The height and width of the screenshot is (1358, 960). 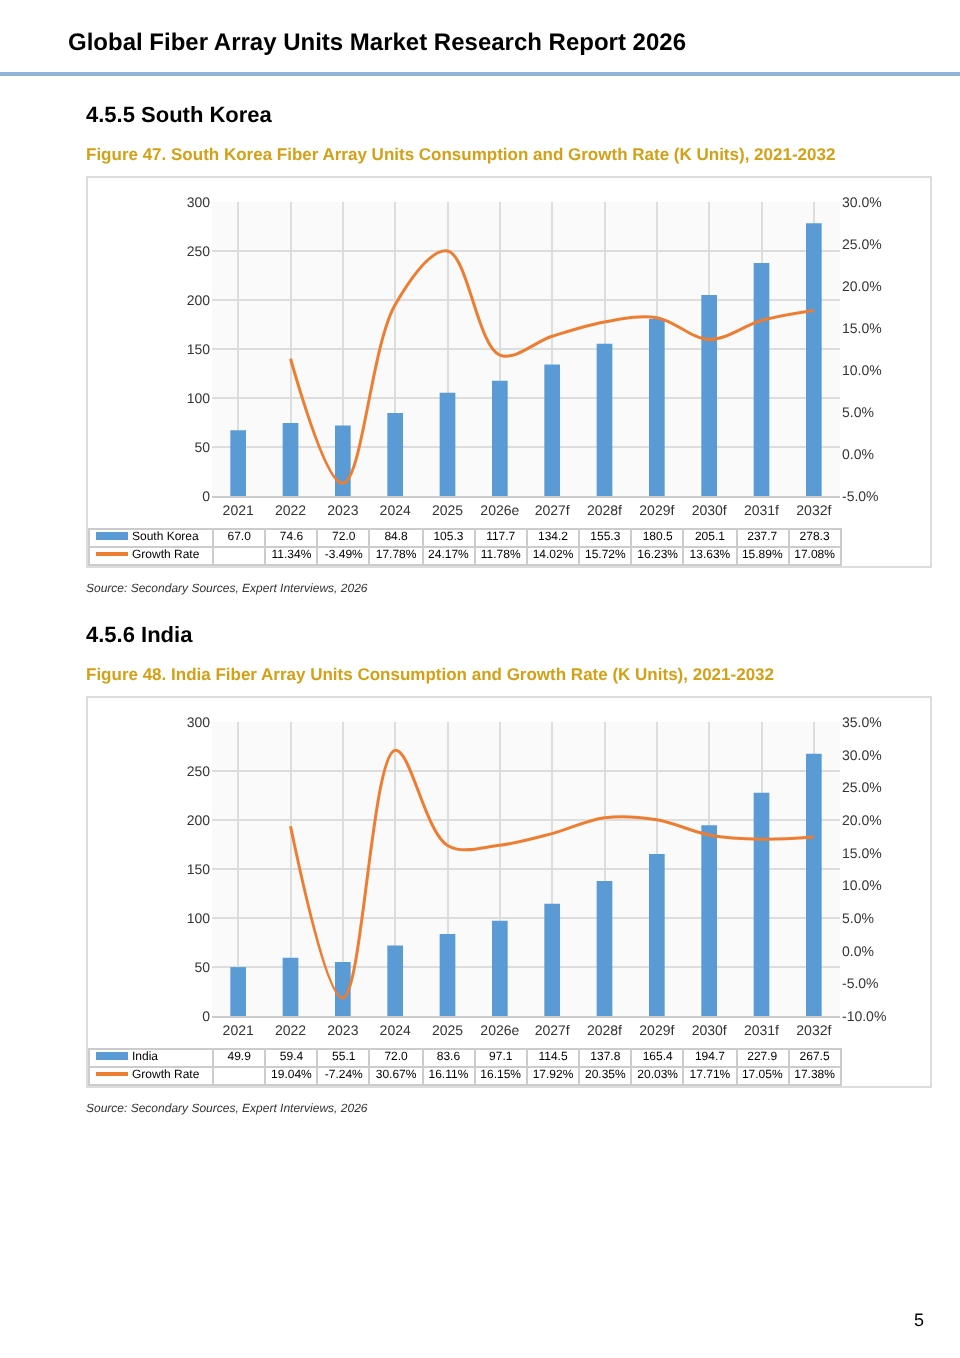 I want to click on text: 4.5.5 South Korea, so click(x=180, y=116).